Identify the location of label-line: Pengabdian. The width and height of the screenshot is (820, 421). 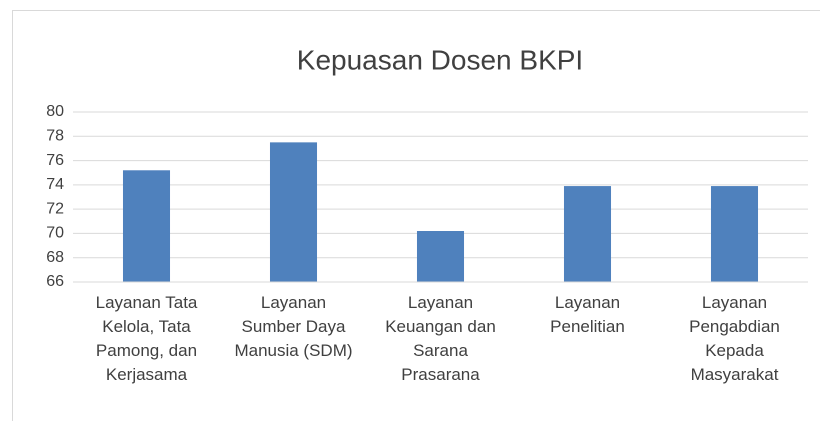
(734, 326).